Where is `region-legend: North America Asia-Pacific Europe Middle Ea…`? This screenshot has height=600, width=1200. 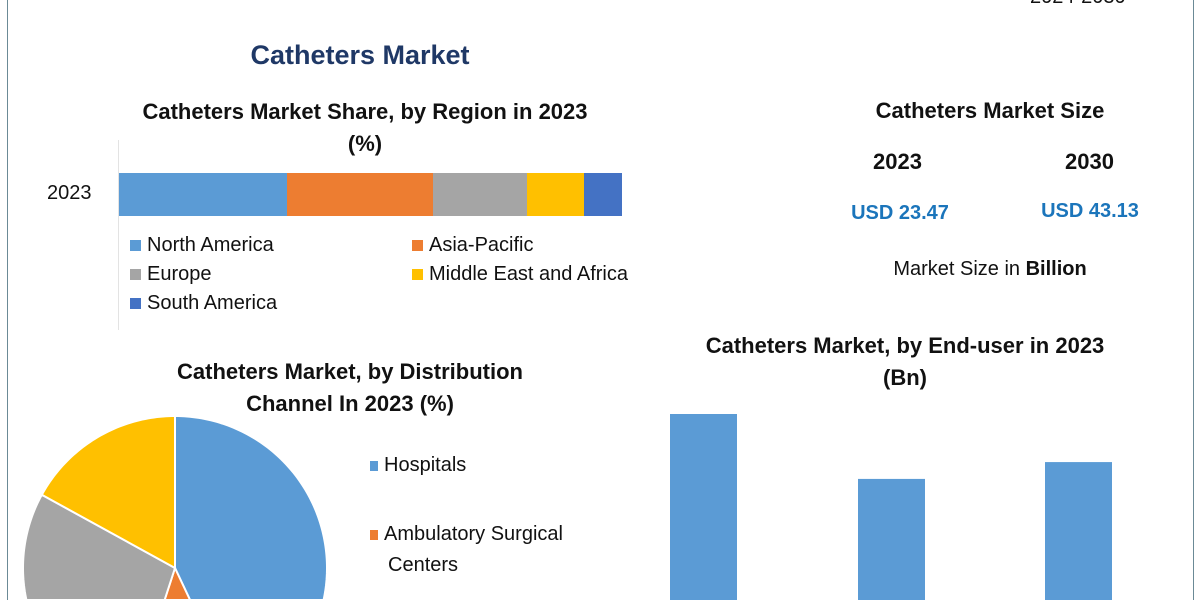 region-legend: North America Asia-Pacific Europe Middle Ea… is located at coordinates (410, 274).